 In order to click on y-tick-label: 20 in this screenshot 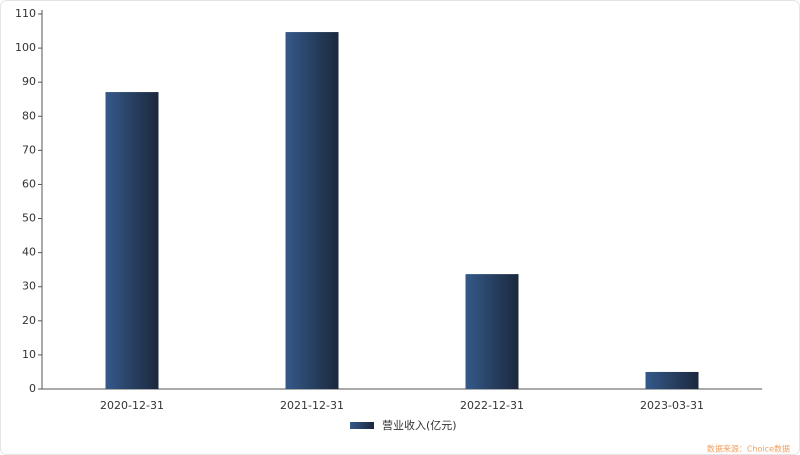, I will do `click(29, 320)`.